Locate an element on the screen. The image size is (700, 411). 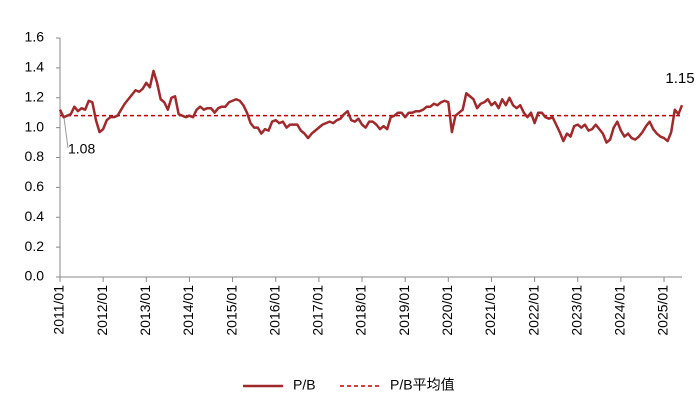
x-tick-label: 2014/01 is located at coordinates (188, 310).